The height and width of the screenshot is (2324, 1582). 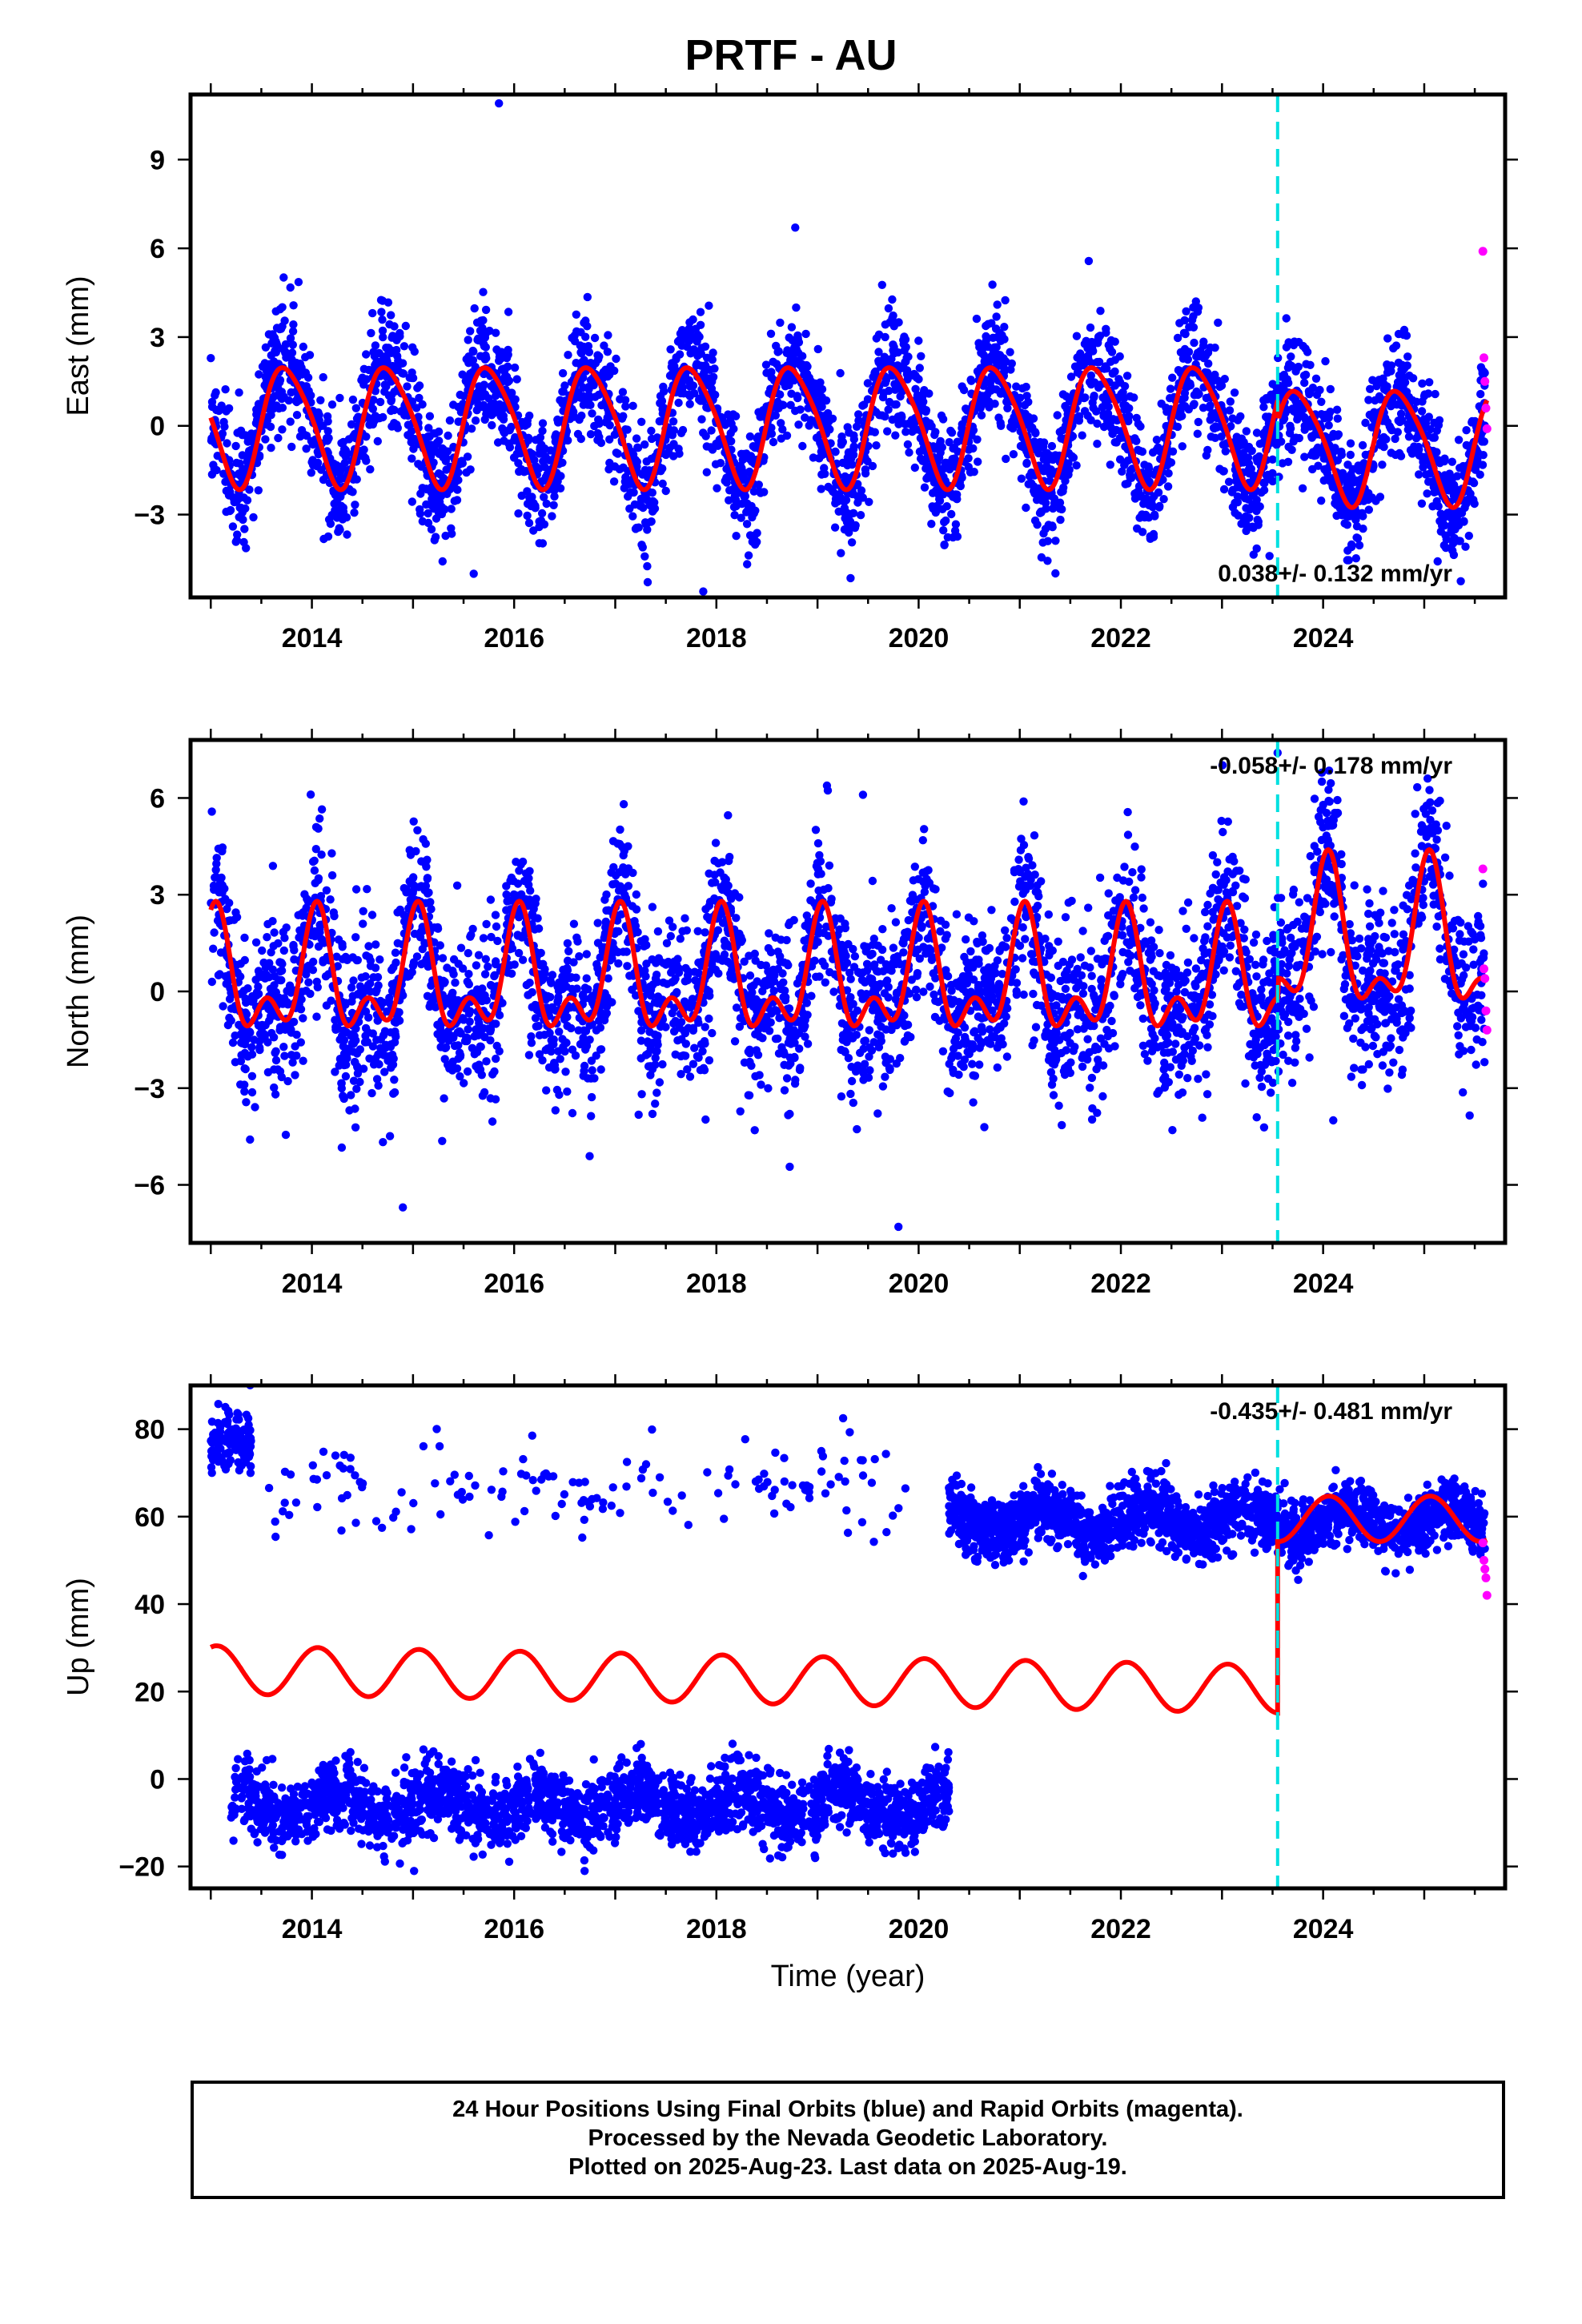 What do you see at coordinates (157, 338) in the screenshot?
I see `y-tick-label: 3` at bounding box center [157, 338].